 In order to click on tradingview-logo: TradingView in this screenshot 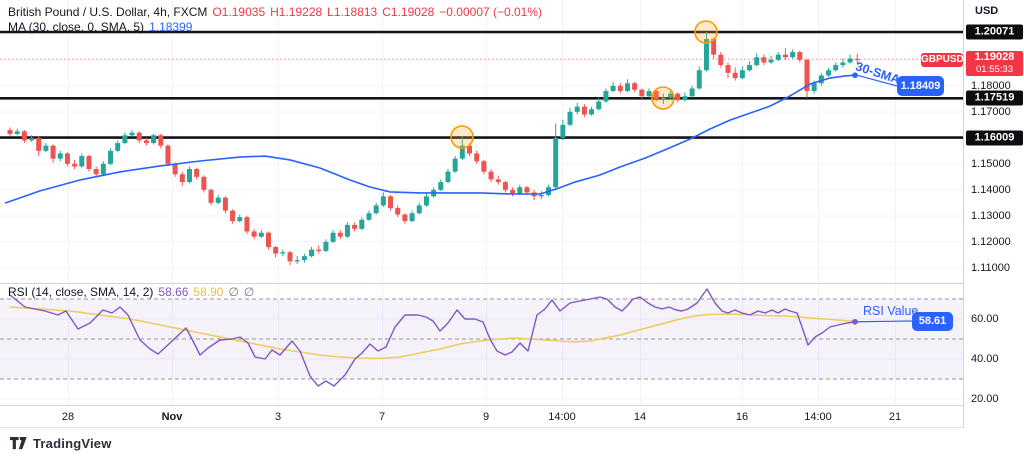, I will do `click(61, 443)`.